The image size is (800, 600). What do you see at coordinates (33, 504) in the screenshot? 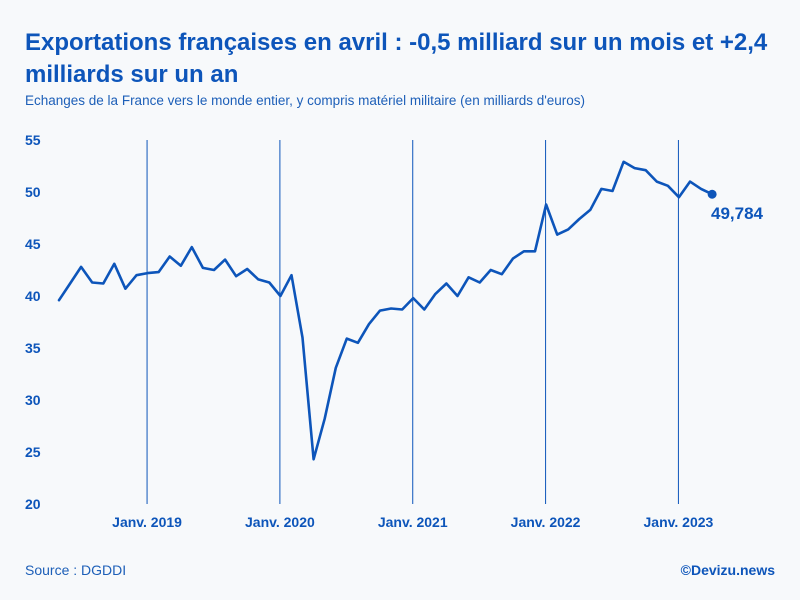
I see `y-tick-label: 20` at bounding box center [33, 504].